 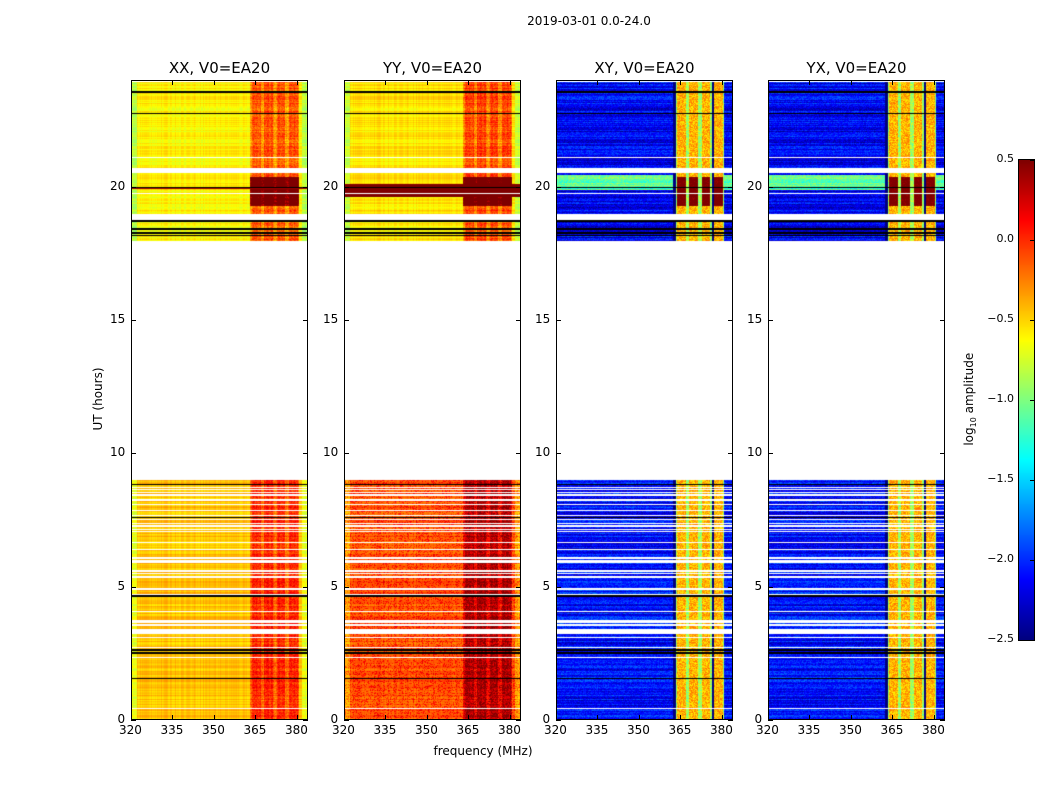 I want to click on heatmap-panel-xx, so click(x=219, y=400).